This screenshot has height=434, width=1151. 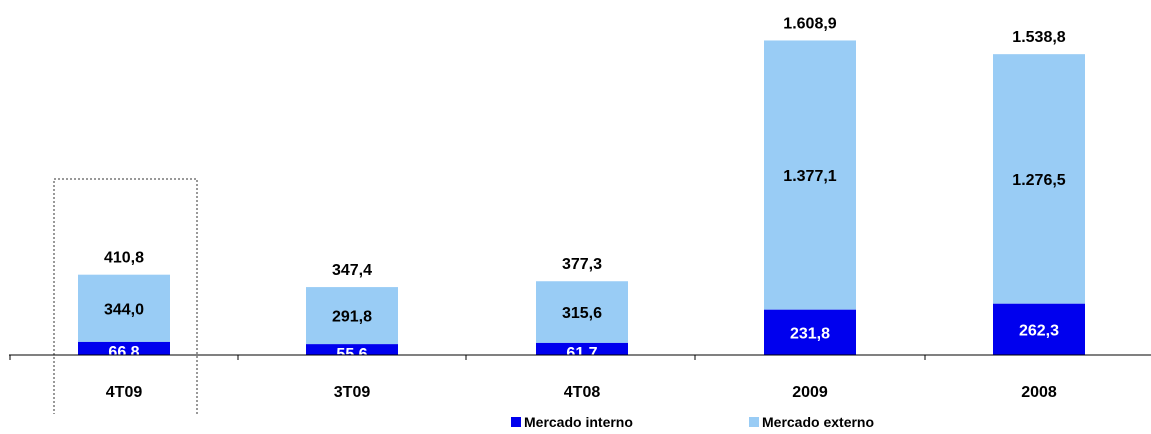 I want to click on highlight-box, so click(x=125, y=296).